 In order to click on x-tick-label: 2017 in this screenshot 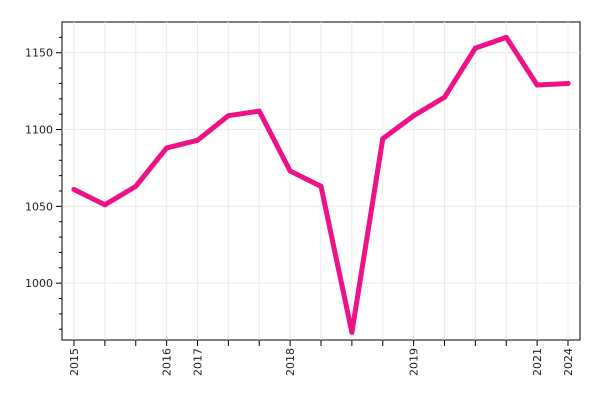, I will do `click(198, 362)`.